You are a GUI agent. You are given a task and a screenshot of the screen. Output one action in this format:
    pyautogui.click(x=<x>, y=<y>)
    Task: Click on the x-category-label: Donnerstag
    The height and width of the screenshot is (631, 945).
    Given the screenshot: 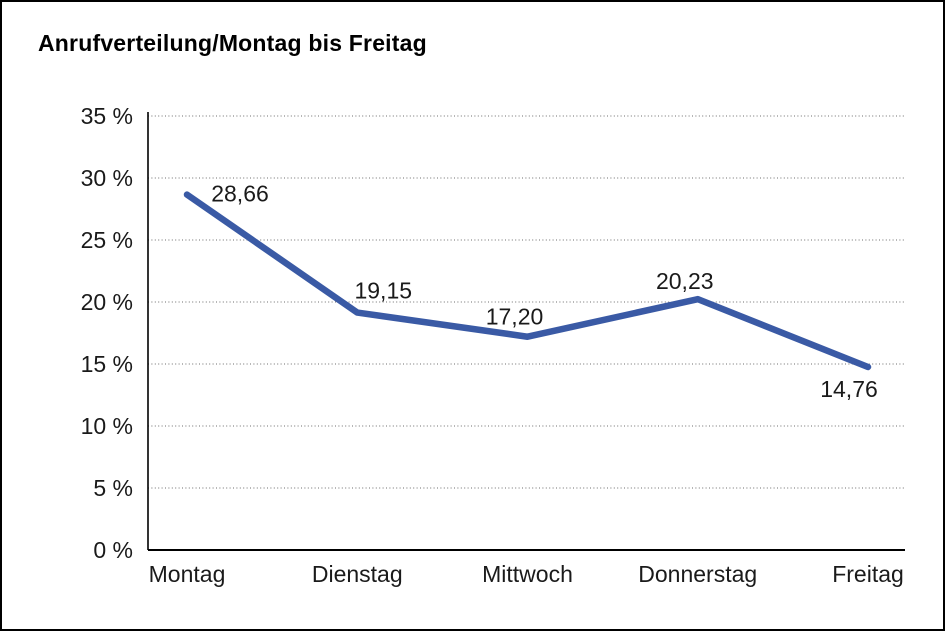 What is the action you would take?
    pyautogui.click(x=697, y=574)
    